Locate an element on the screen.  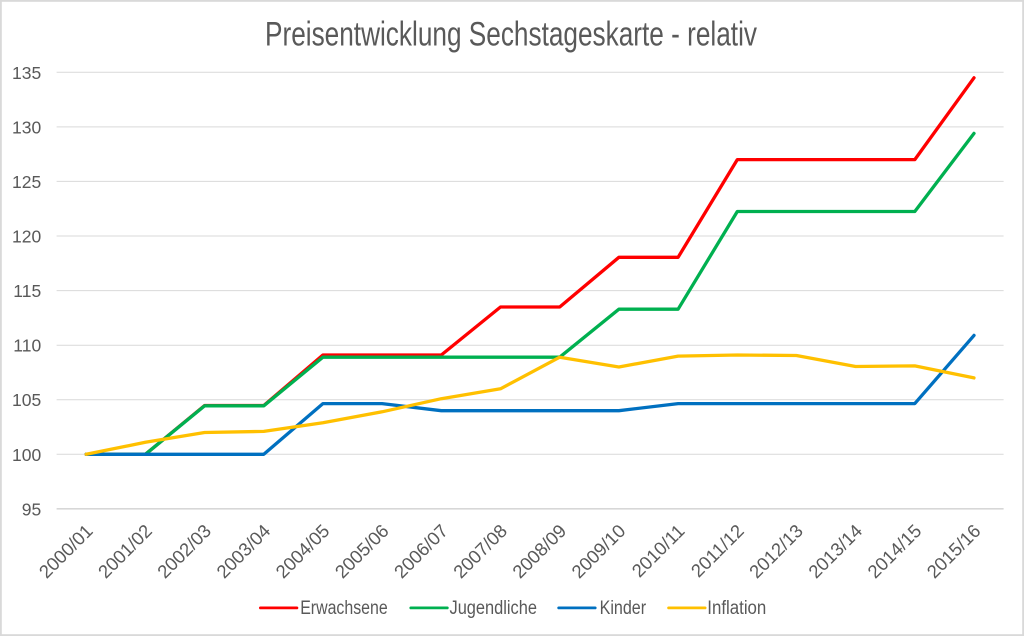
svg-text: 130 is located at coordinates (26, 127).